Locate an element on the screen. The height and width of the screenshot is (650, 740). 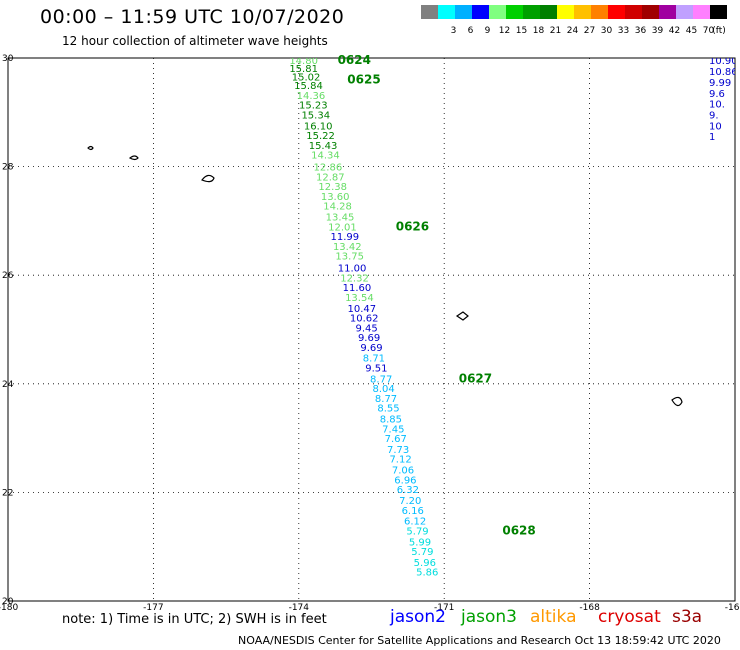
wave-height-value: 13.54 is located at coordinates (359, 298).